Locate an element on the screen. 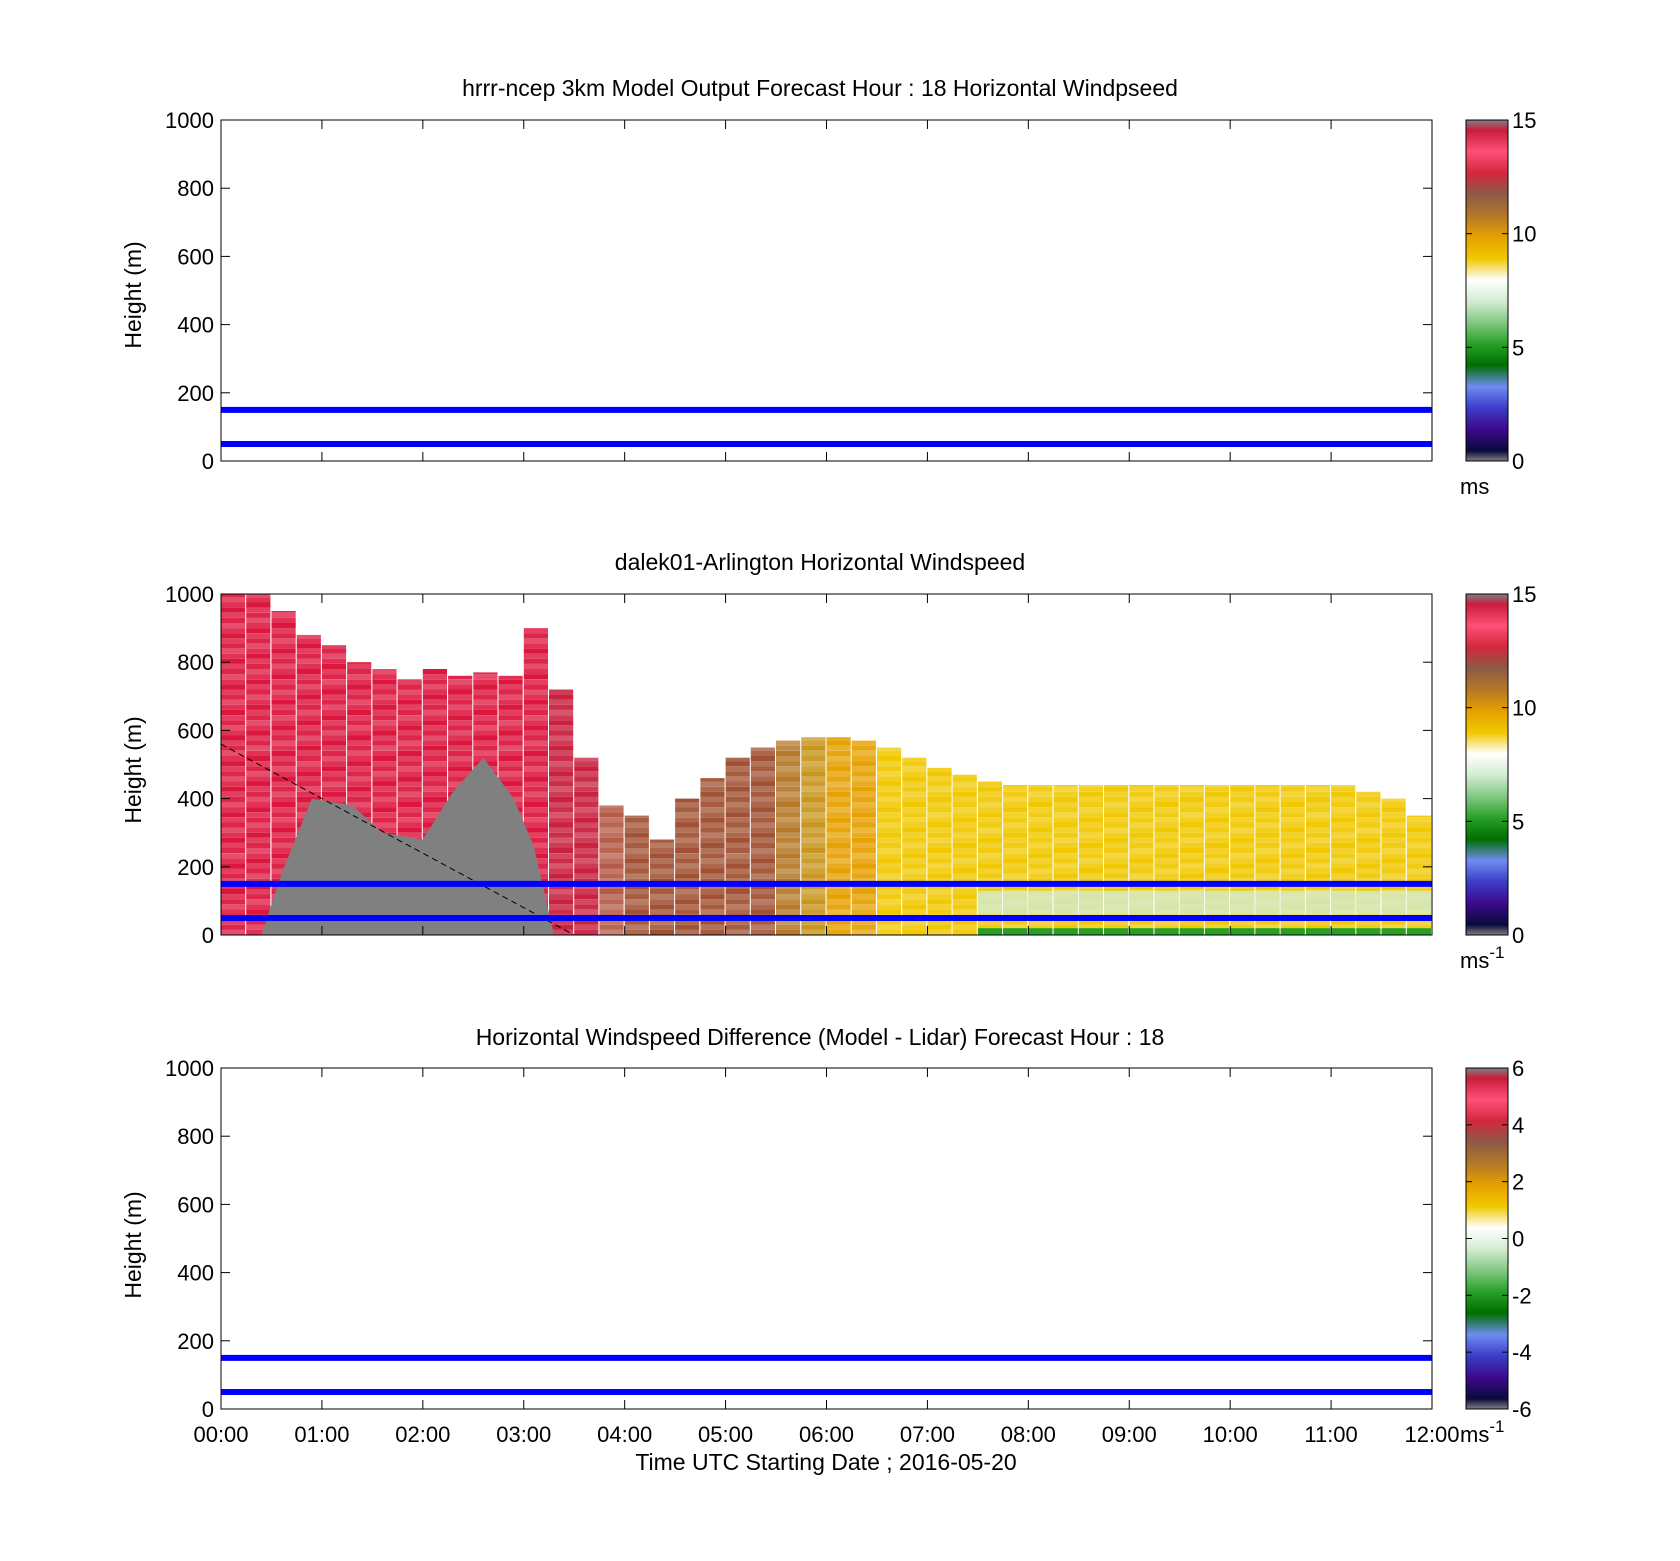 Image resolution: width=1680 pixels, height=1561 pixels. y-tick-label: 400 is located at coordinates (195, 799).